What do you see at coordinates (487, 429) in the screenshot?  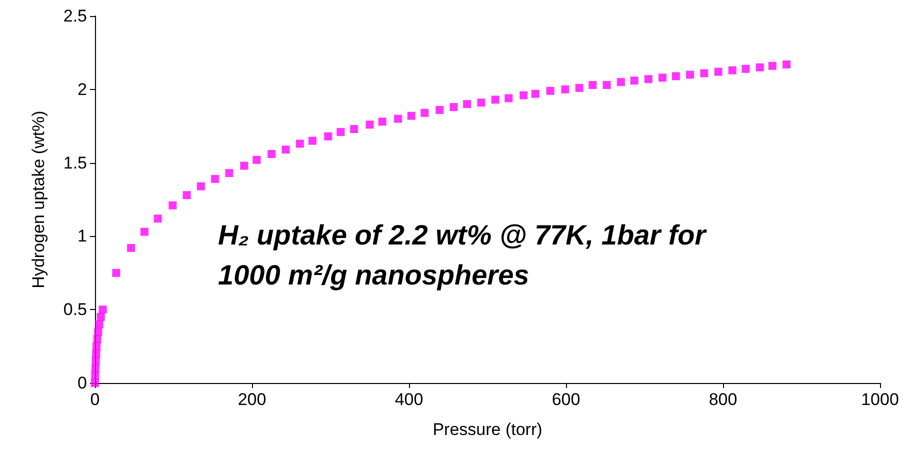 I see `x-axis-title: Pressure (torr)` at bounding box center [487, 429].